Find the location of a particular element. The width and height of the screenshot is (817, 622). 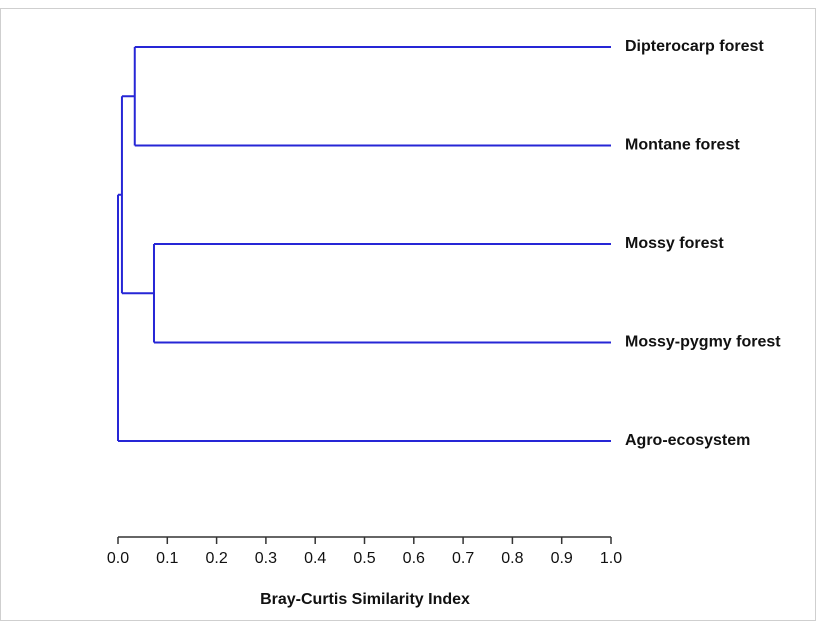

x-tick-label: 0.9 is located at coordinates (562, 558).